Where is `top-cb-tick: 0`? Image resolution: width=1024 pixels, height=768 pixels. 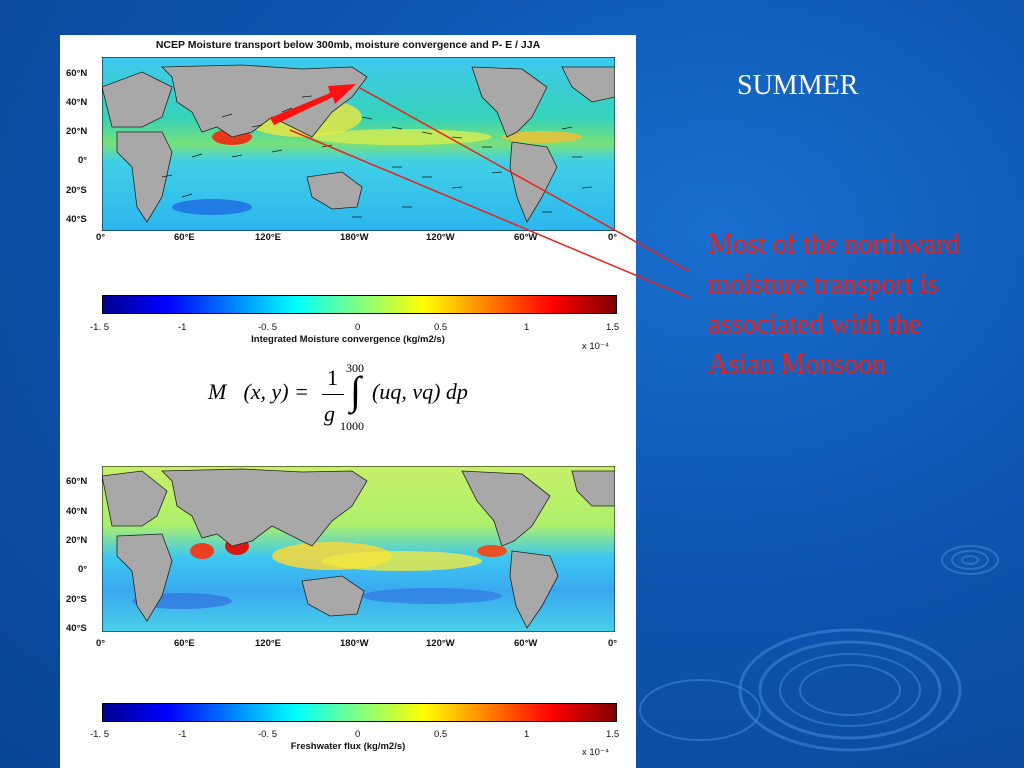 top-cb-tick: 0 is located at coordinates (358, 327).